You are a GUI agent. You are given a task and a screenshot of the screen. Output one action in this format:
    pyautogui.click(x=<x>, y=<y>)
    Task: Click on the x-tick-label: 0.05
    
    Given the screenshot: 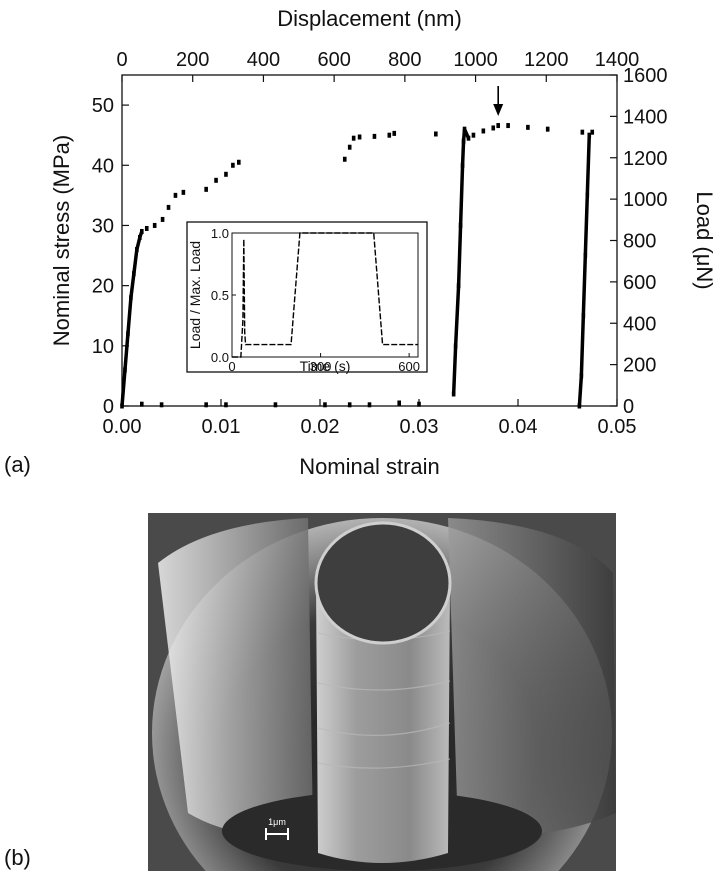 What is the action you would take?
    pyautogui.click(x=617, y=427)
    